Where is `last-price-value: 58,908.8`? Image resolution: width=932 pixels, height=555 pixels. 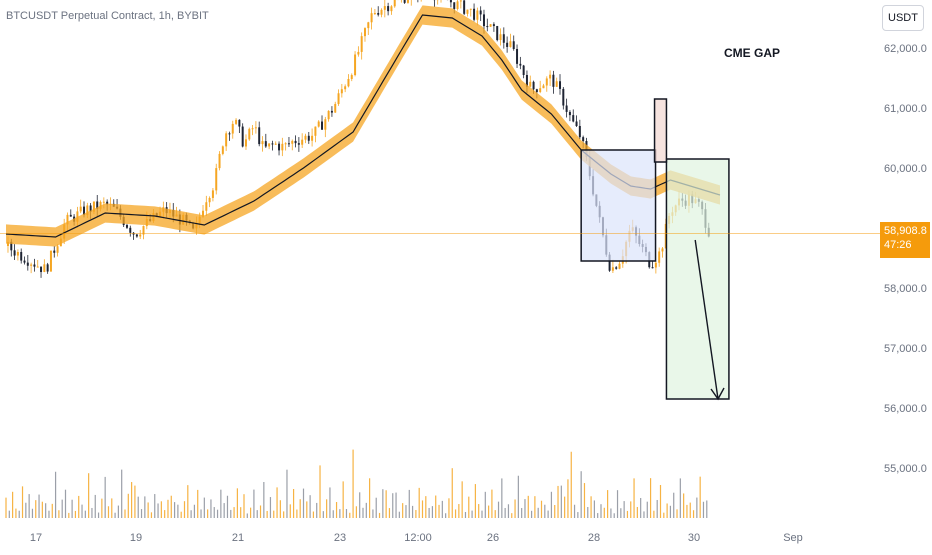
last-price-value: 58,908.8 is located at coordinates (905, 229).